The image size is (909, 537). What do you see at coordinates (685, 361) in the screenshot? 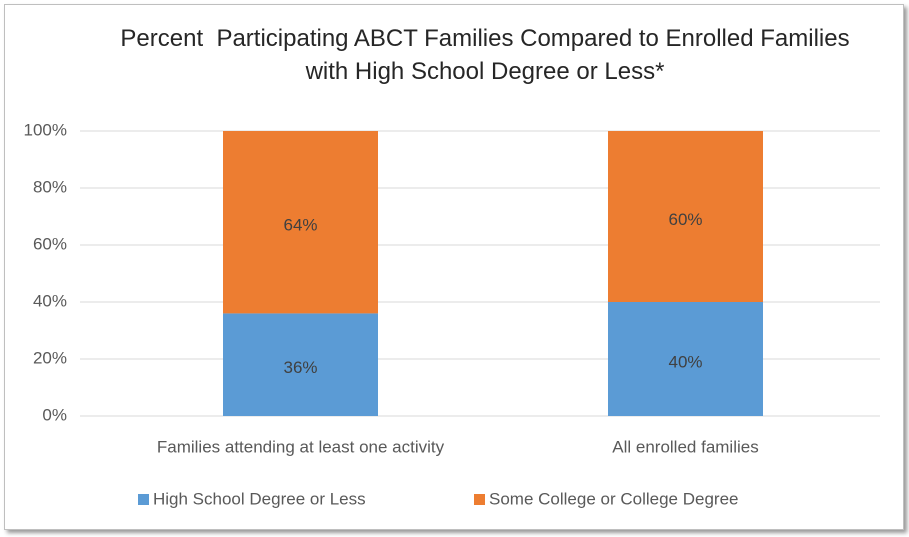
I see `data-label: 40%` at bounding box center [685, 361].